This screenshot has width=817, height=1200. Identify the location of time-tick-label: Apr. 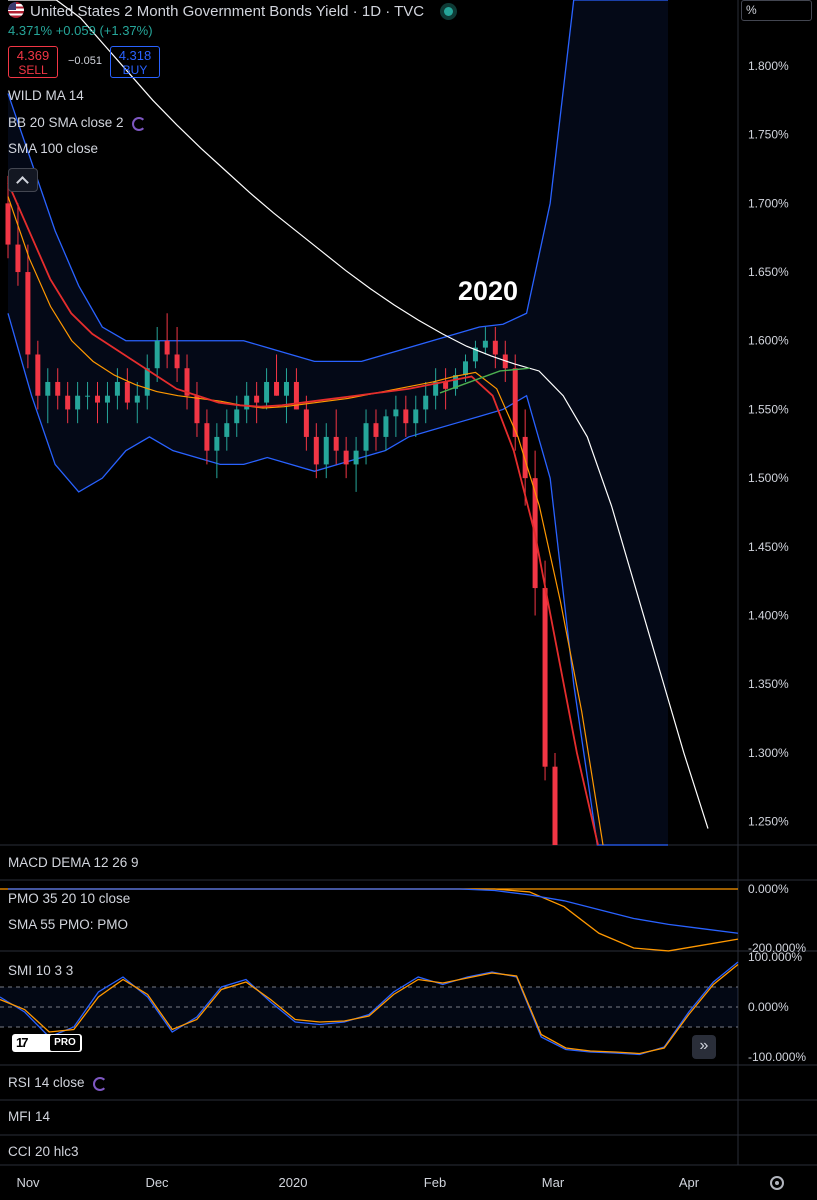
(689, 1182).